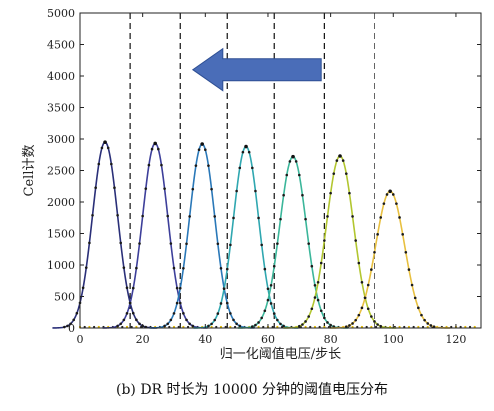 This screenshot has width=494, height=411. Describe the element at coordinates (61, 108) in the screenshot. I see `y-tick-label: 3500` at that location.